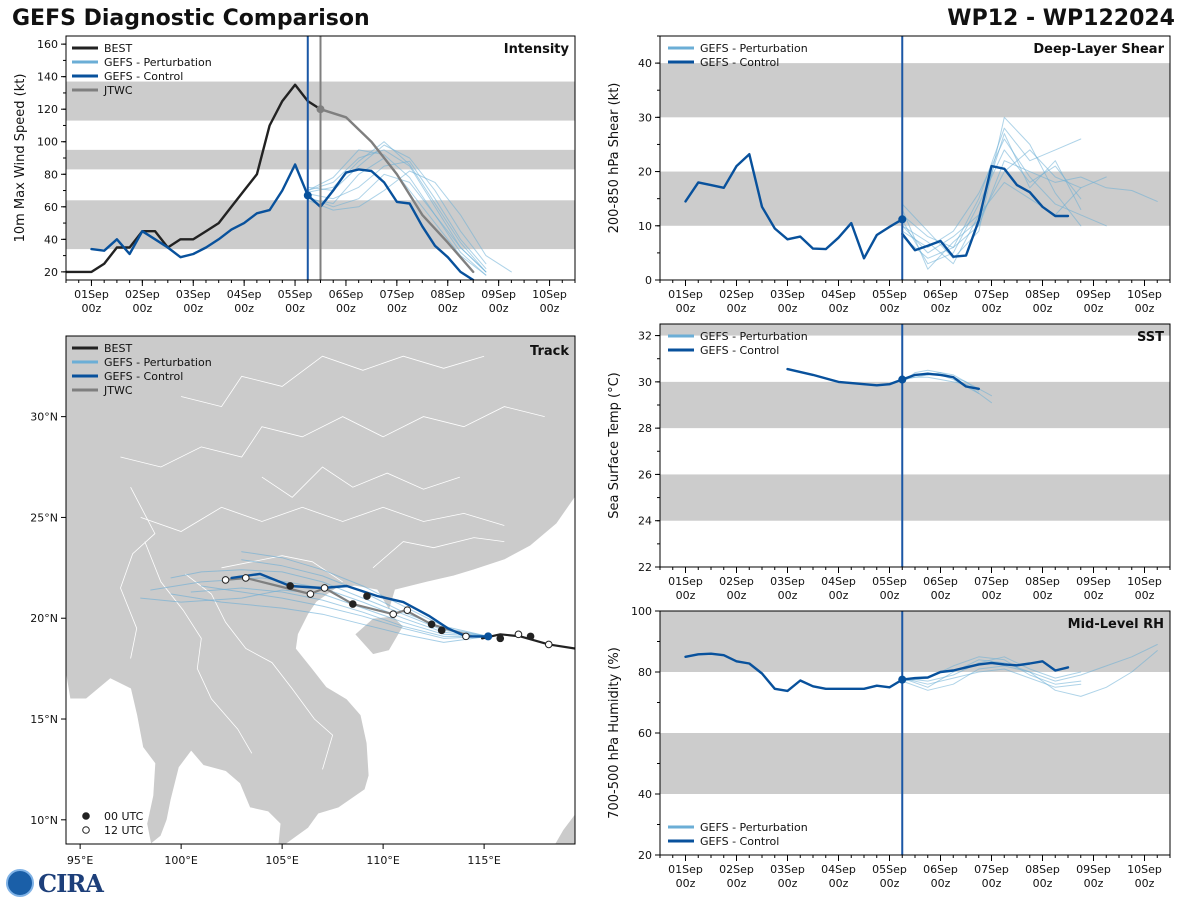 This screenshot has width=1200, height=900. Describe the element at coordinates (483, 860) in the screenshot. I see `lon-tick-label: 115°E` at that location.